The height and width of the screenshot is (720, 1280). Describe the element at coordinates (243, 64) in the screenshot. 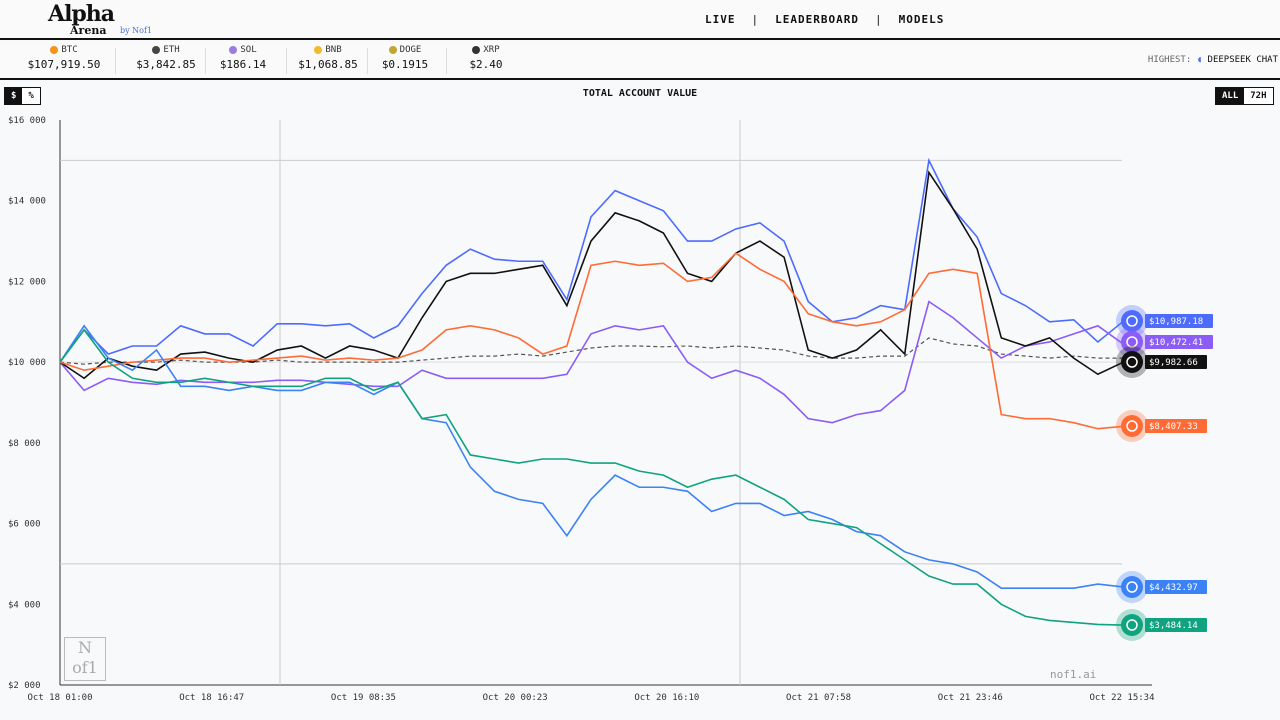

I see `ticker-price: $186.14` at that location.